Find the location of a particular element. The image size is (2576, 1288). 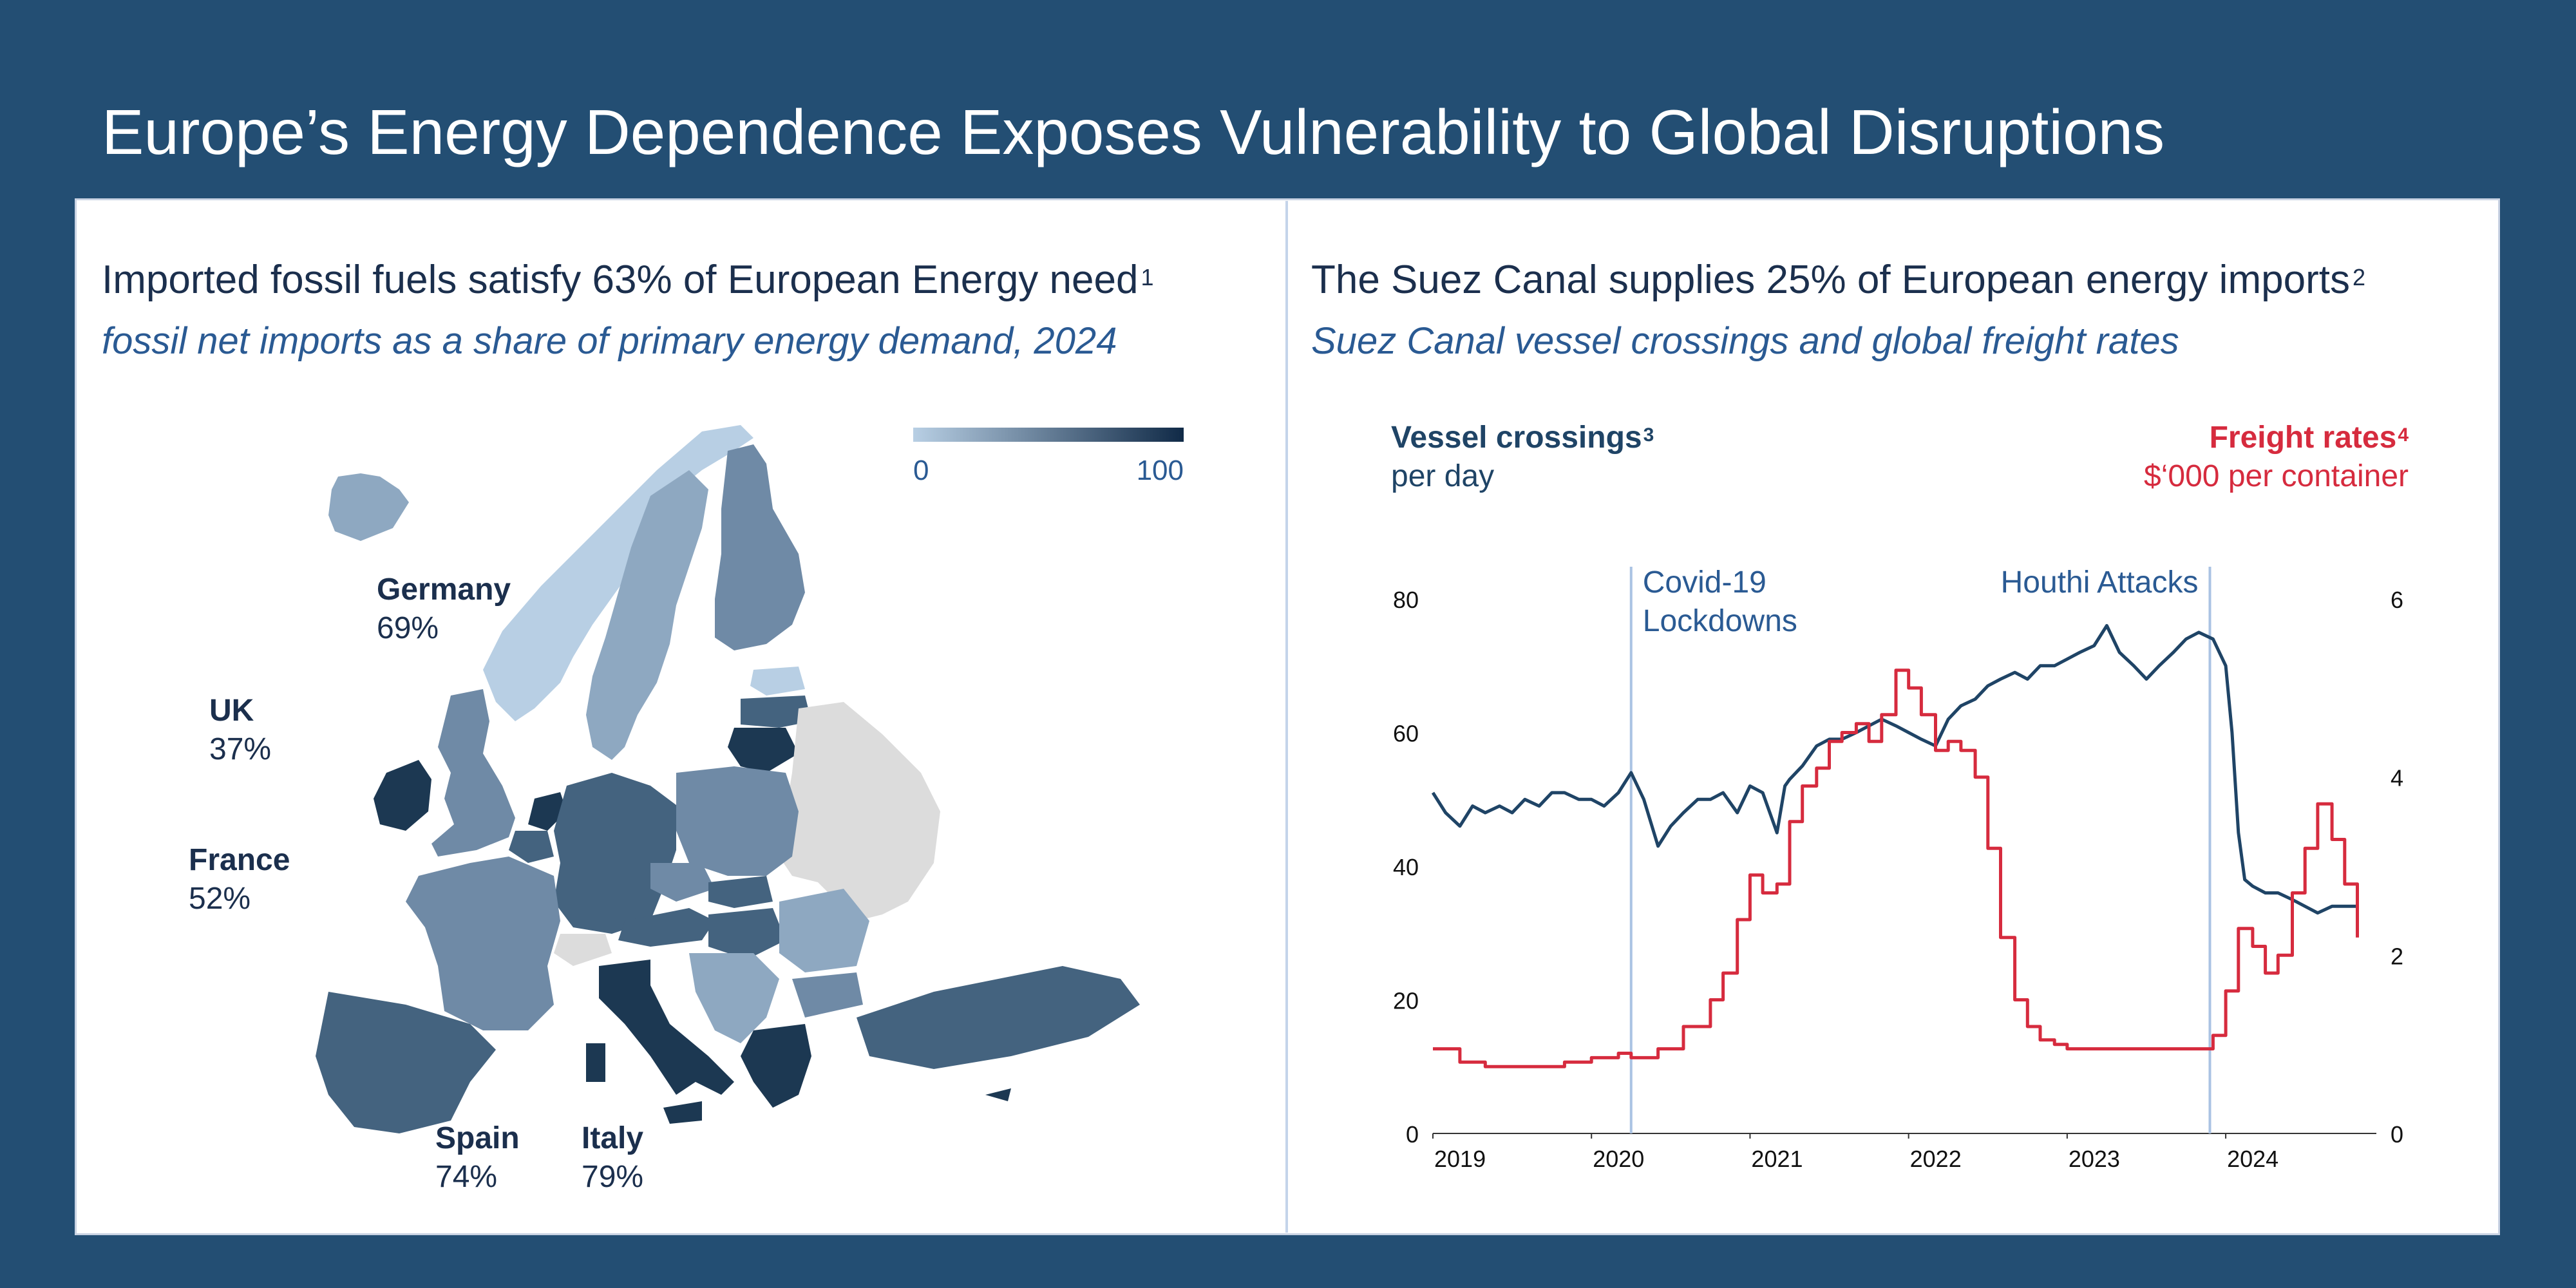

map-hungary is located at coordinates (747, 934).